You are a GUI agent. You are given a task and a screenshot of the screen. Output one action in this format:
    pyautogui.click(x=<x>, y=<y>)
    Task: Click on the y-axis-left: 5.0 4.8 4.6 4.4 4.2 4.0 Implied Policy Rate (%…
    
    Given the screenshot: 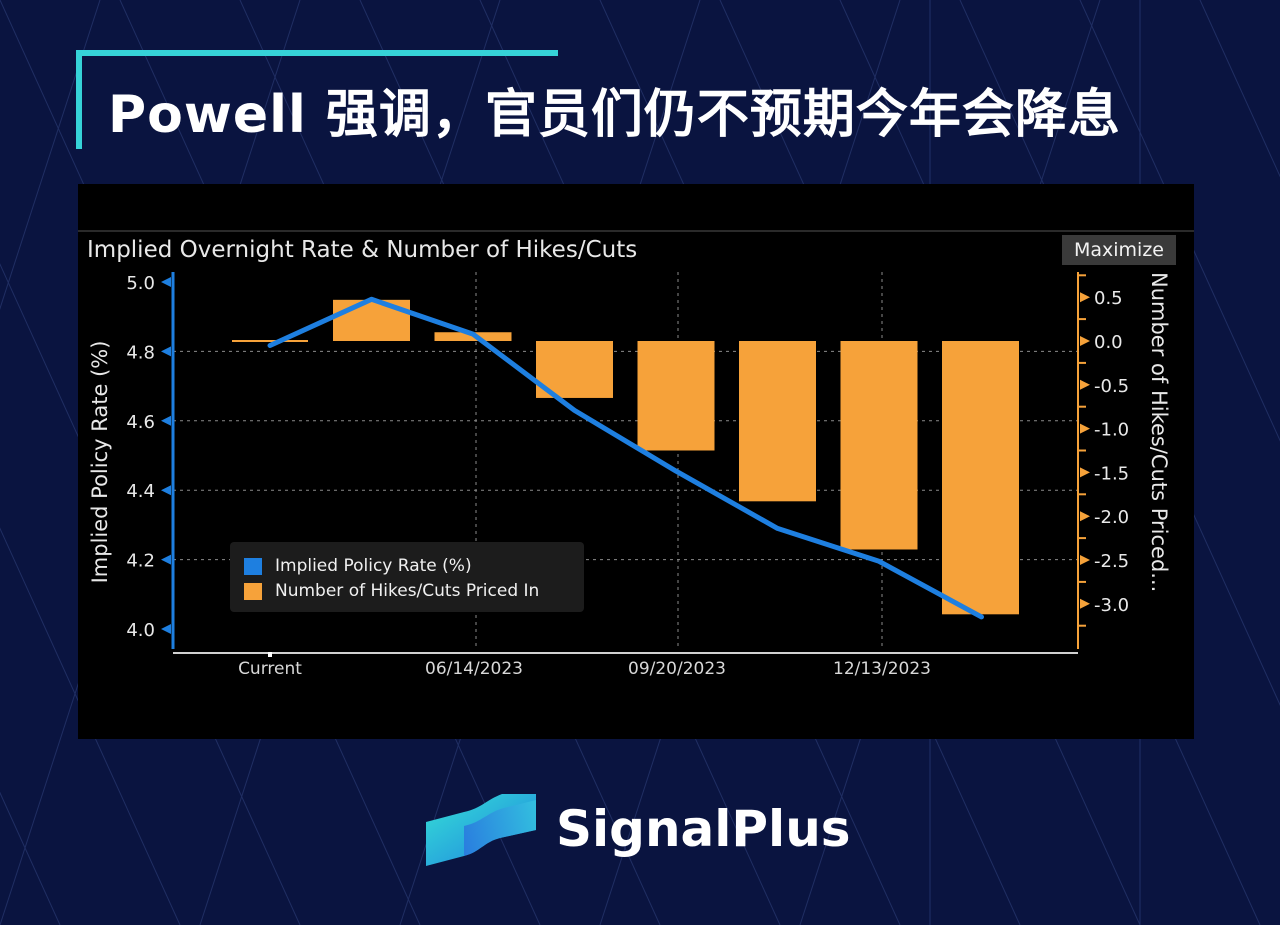 What is the action you would take?
    pyautogui.click(x=131, y=460)
    